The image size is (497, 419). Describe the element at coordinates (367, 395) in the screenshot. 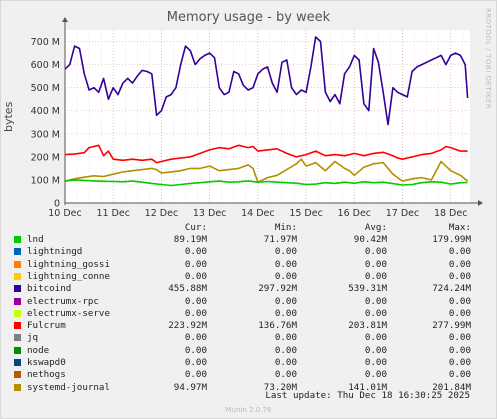

I see `last-update: Last update: Thu Dec 18 16:30:25 2025` at that location.